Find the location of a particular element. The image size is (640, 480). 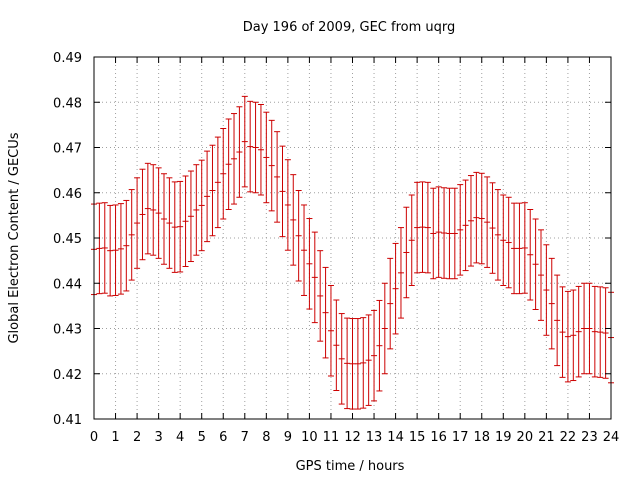

y-tick-label: 0.43 is located at coordinates (67, 330).